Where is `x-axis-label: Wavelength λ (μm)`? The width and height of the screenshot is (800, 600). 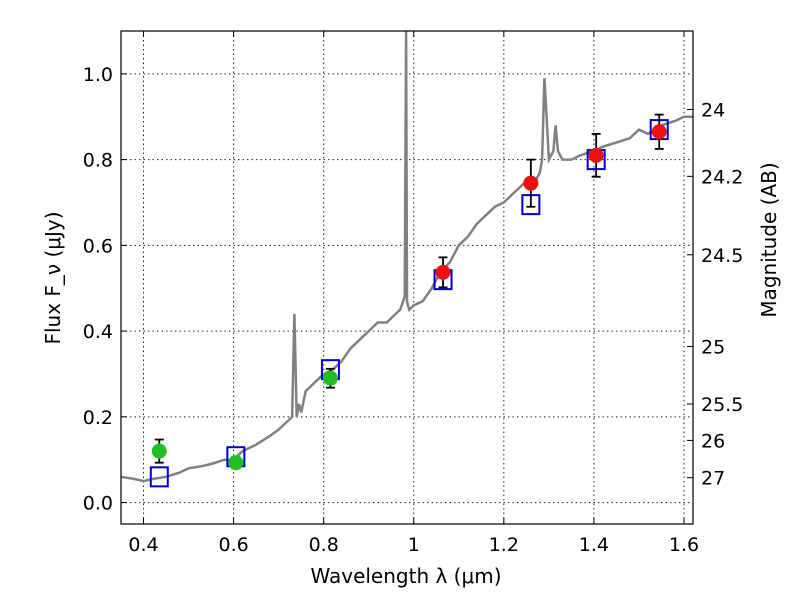
x-axis-label: Wavelength λ (μm) is located at coordinates (405, 576).